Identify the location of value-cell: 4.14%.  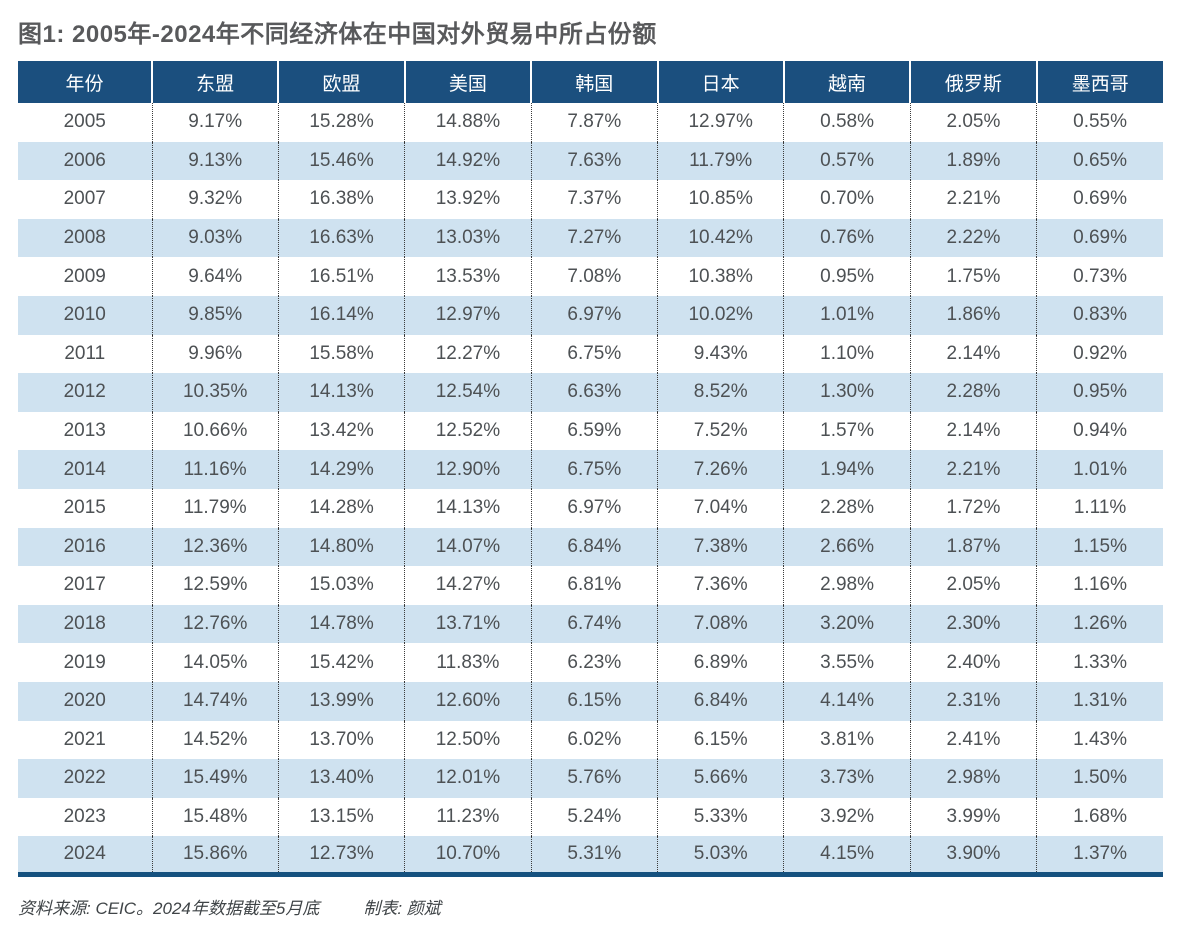
(847, 701).